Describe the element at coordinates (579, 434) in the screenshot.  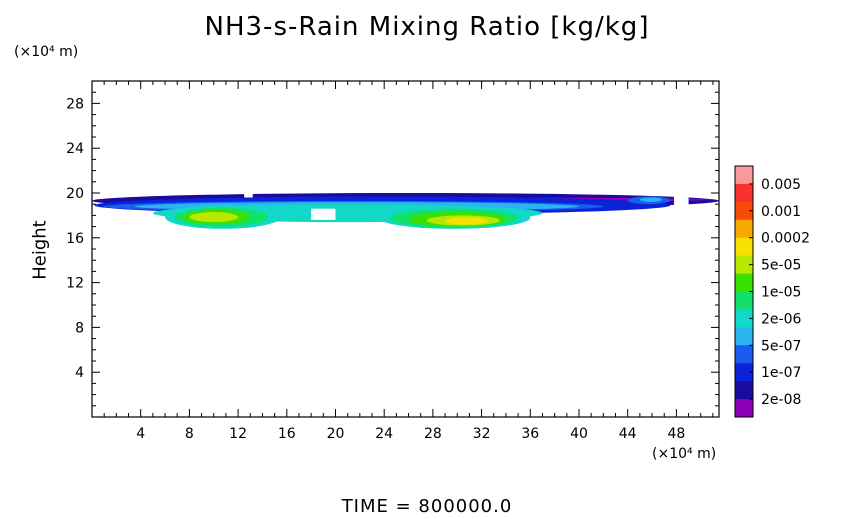
I see `x-tick-label: 40` at that location.